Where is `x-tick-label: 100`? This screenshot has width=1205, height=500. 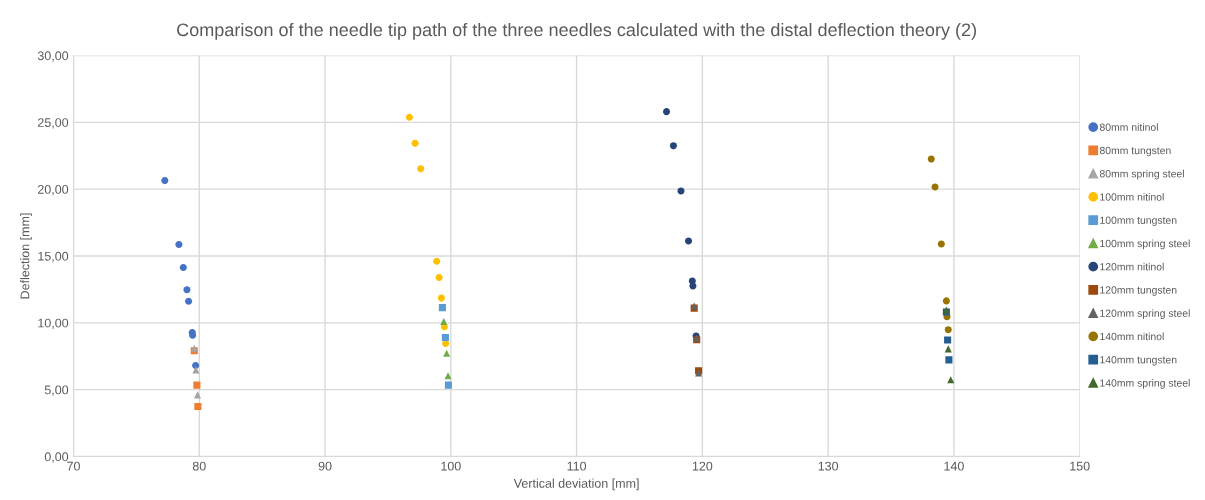 x-tick-label: 100 is located at coordinates (451, 466).